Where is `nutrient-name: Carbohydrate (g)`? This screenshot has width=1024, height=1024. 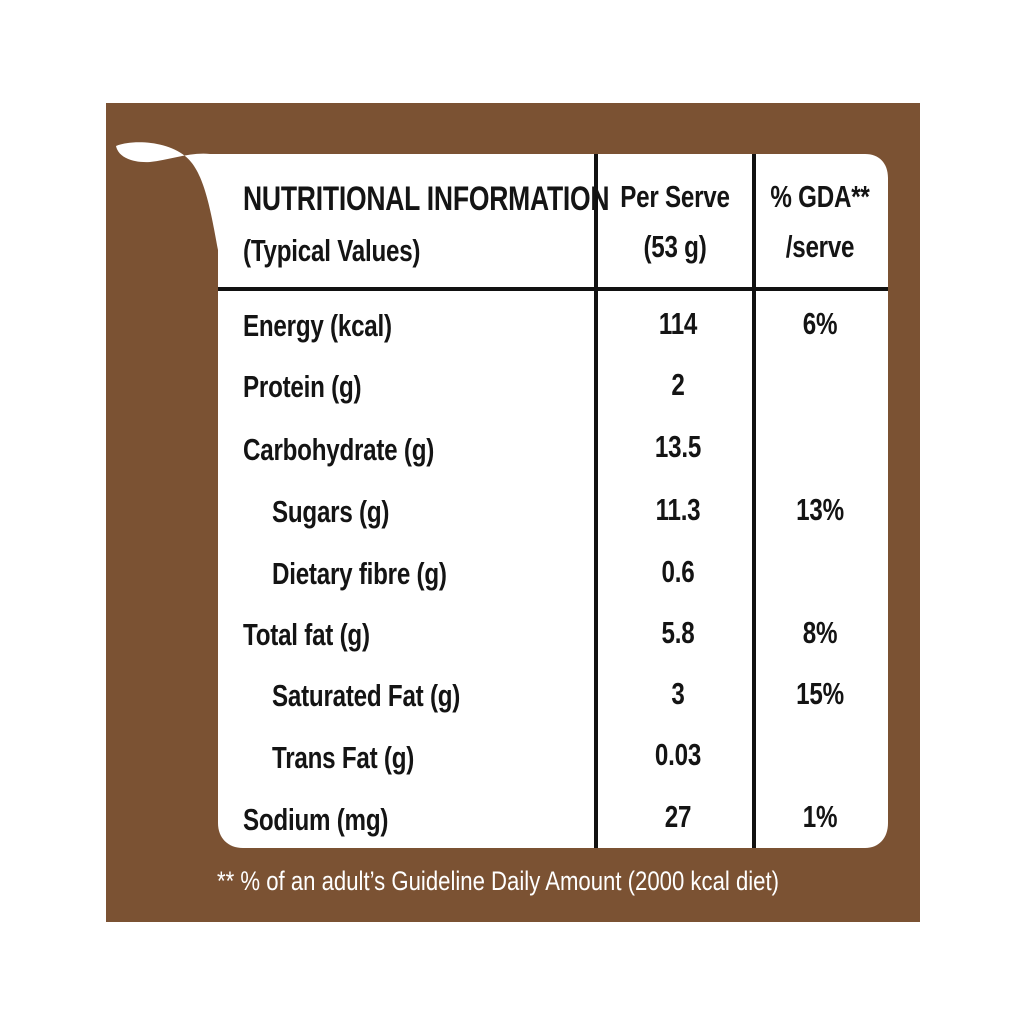
nutrient-name: Carbohydrate (g) is located at coordinates (339, 449).